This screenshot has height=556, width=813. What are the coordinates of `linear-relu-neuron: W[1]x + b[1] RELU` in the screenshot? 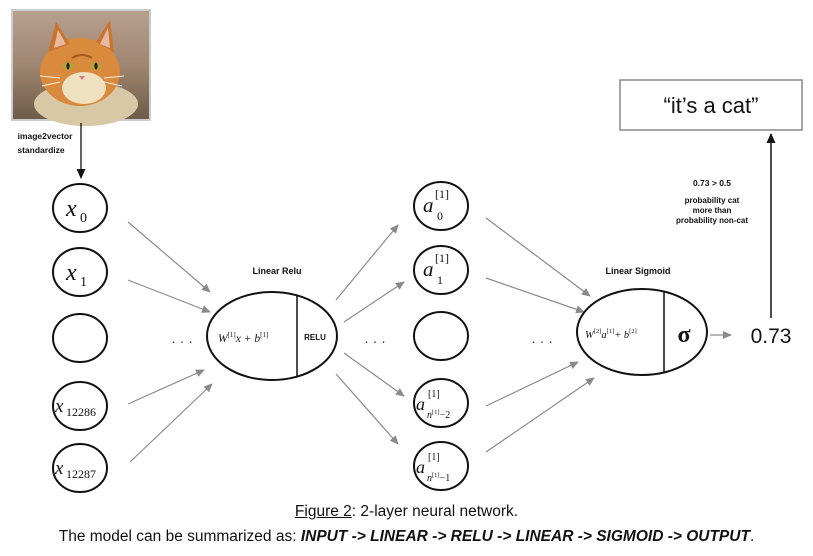 It's located at (272, 336).